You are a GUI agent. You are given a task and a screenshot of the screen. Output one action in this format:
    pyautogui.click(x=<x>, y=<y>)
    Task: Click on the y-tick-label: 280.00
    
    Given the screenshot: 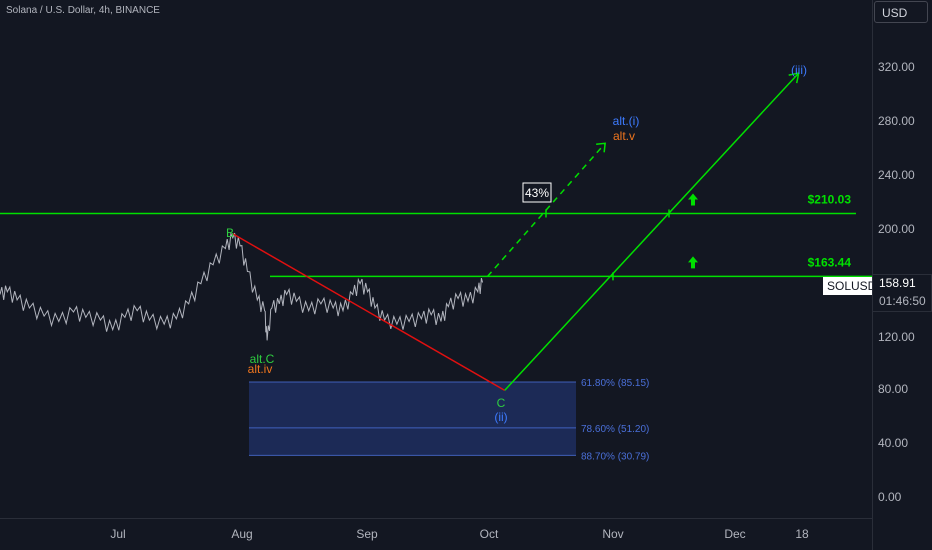 What is the action you would take?
    pyautogui.click(x=896, y=121)
    